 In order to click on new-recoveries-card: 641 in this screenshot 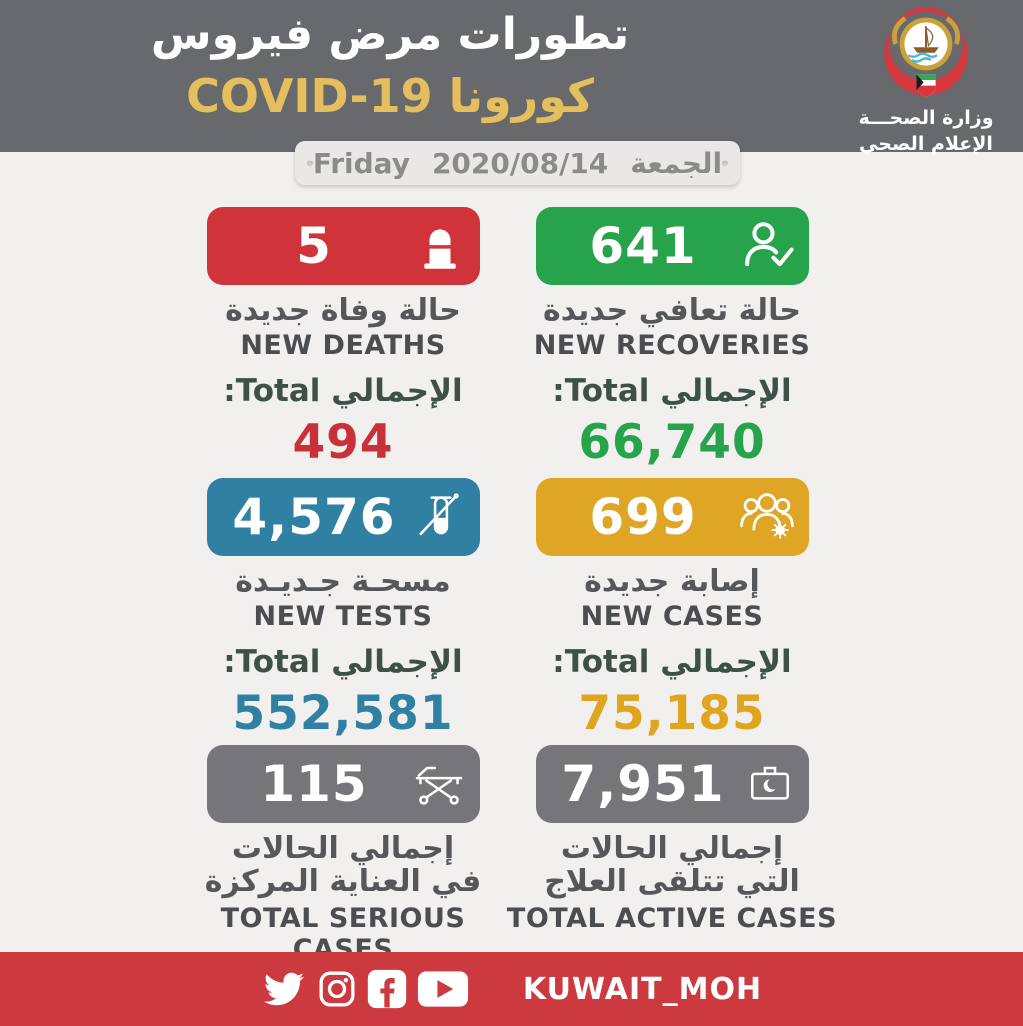, I will do `click(672, 246)`.